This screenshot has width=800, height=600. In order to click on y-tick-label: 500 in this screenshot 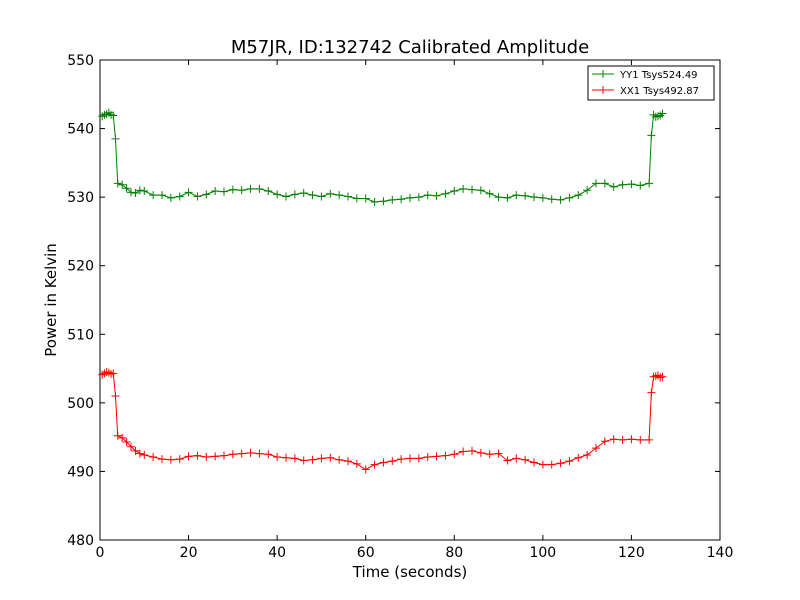, I will do `click(80, 404)`.